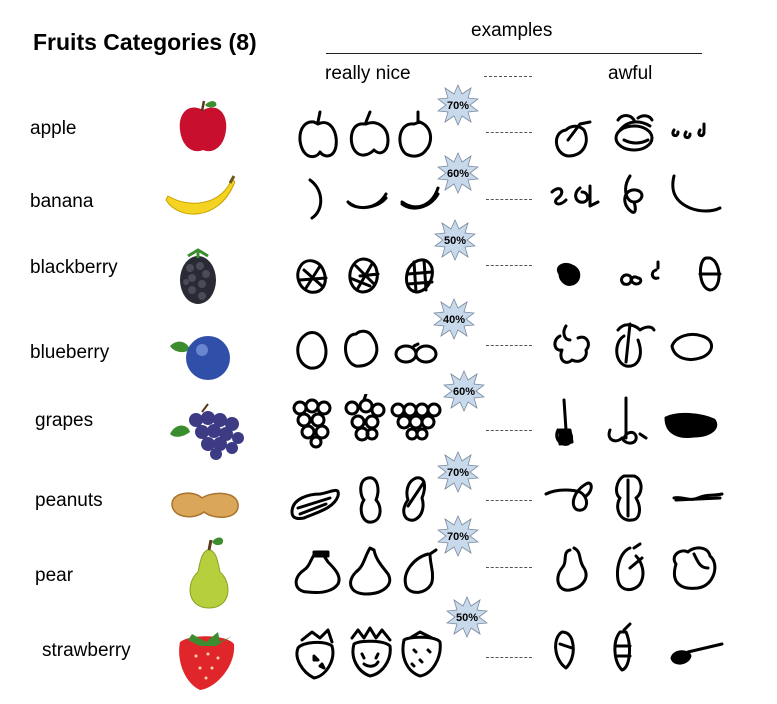 Image resolution: width=777 pixels, height=704 pixels. What do you see at coordinates (512, 30) in the screenshot?
I see `header-examples: examples` at bounding box center [512, 30].